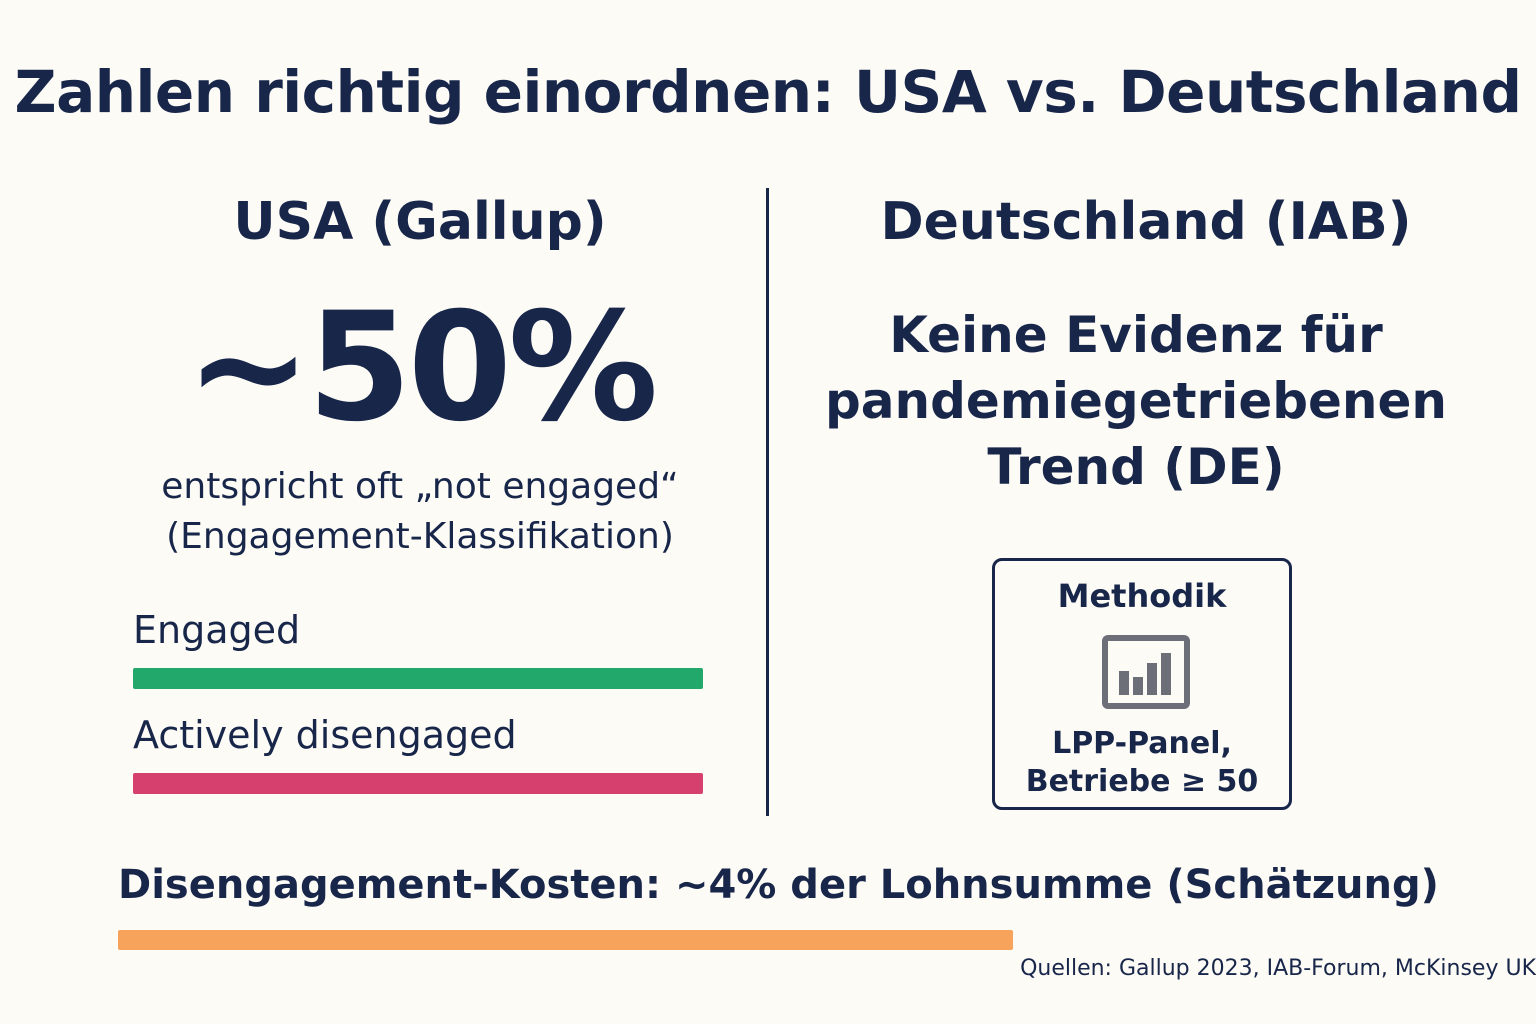 Image resolution: width=1536 pixels, height=1024 pixels. What do you see at coordinates (217, 630) in the screenshot?
I see `engaged-label: Engaged` at bounding box center [217, 630].